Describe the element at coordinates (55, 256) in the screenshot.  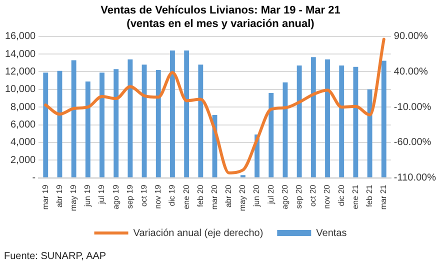
I see `source-note: Fuente: SUNARP, AAP` at that location.